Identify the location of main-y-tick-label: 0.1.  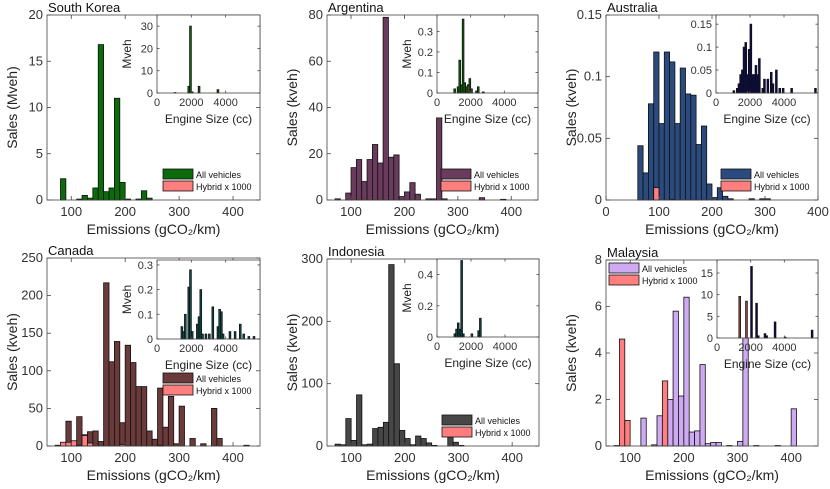
(593, 76).